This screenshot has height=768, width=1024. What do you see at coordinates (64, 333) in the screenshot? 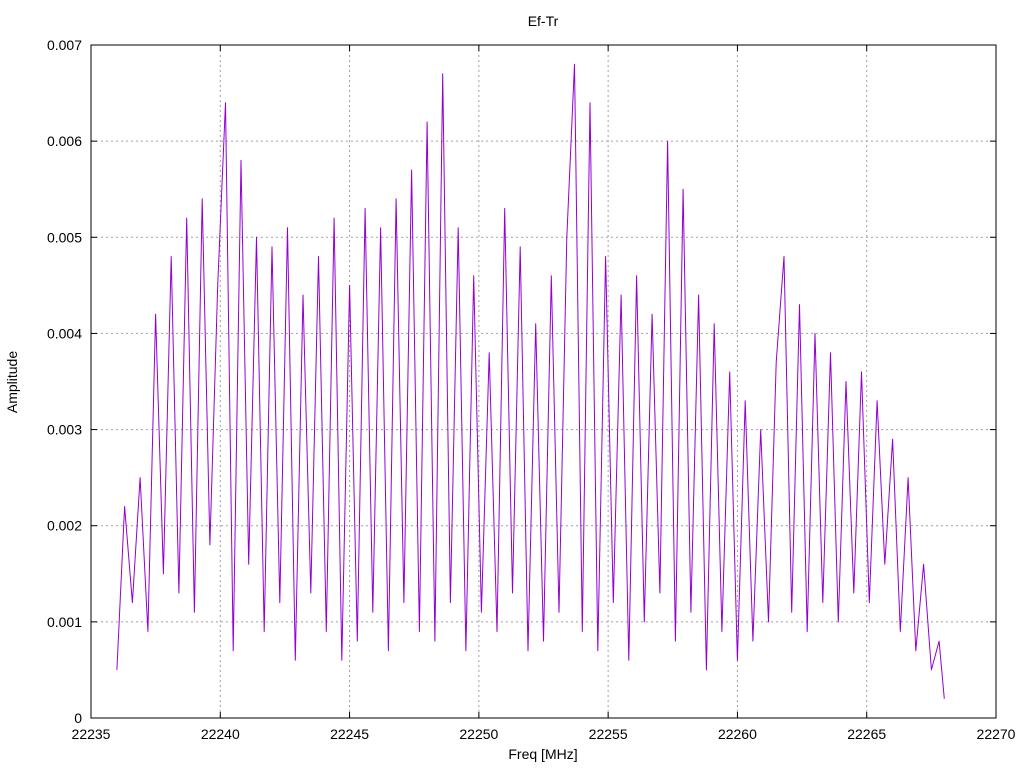
I see `y-tick-label: 0.004` at bounding box center [64, 333].